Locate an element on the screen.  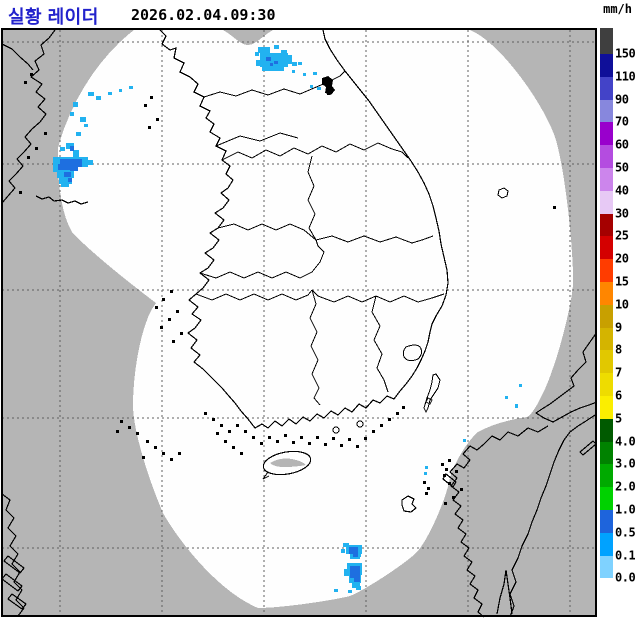
legend-value-label: 3.0 is located at coordinates (625, 463).